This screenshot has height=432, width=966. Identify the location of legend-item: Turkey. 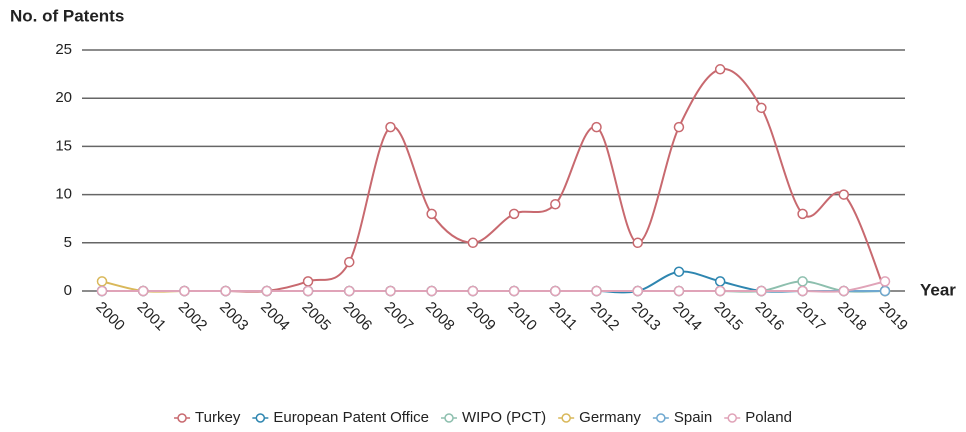
(207, 417).